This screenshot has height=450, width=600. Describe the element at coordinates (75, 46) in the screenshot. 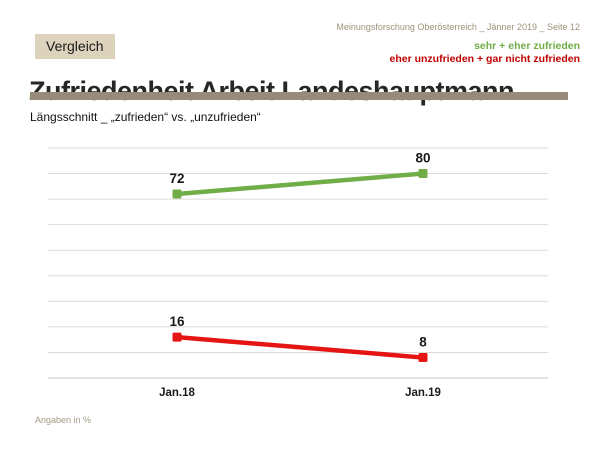

I see `comparison-badge: Vergleich` at that location.